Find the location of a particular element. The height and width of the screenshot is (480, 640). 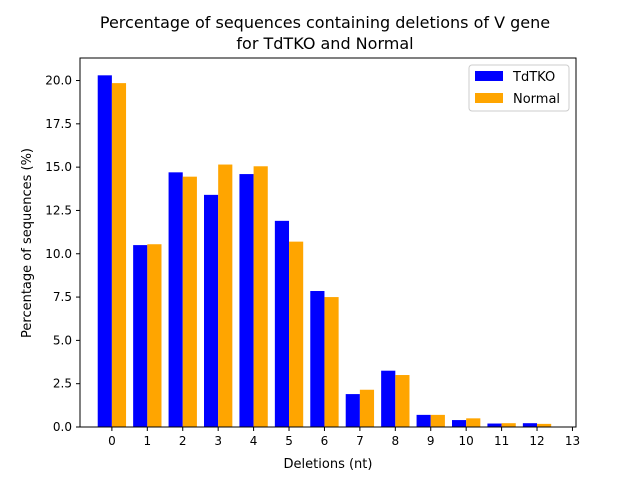

legend-label-tdtko: TdTKO is located at coordinates (533, 77).